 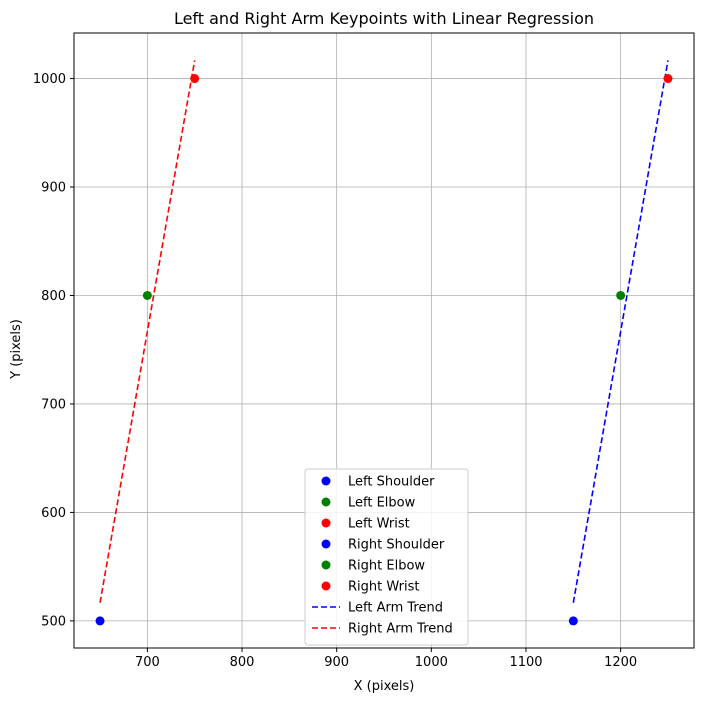 What do you see at coordinates (382, 503) in the screenshot?
I see `legend-label: Left Elbow` at bounding box center [382, 503].